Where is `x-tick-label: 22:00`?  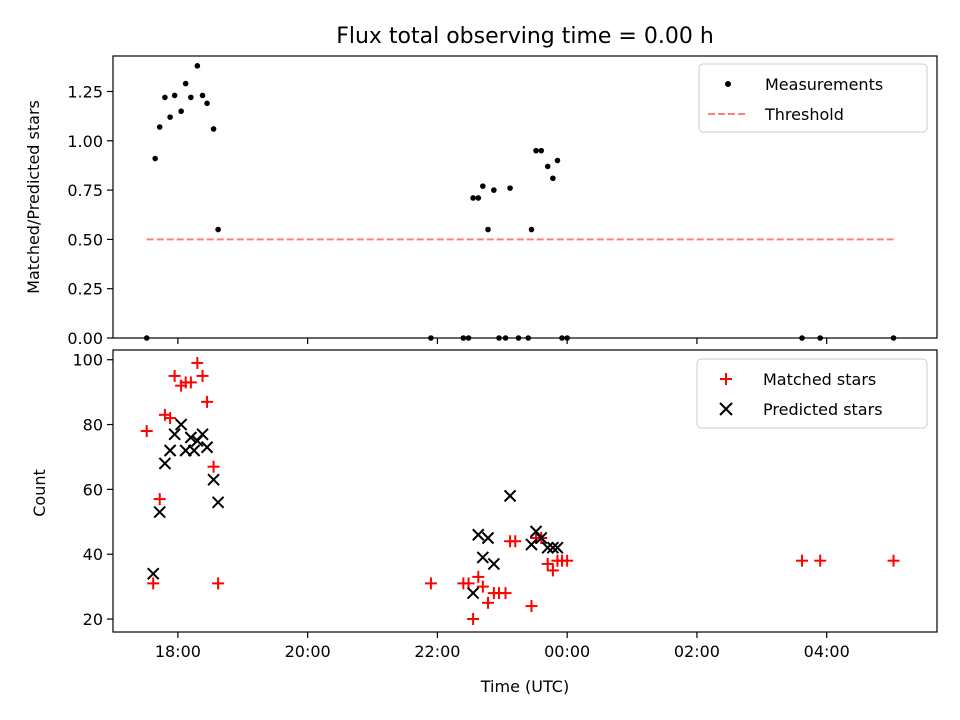
x-tick-label: 22:00 is located at coordinates (437, 651).